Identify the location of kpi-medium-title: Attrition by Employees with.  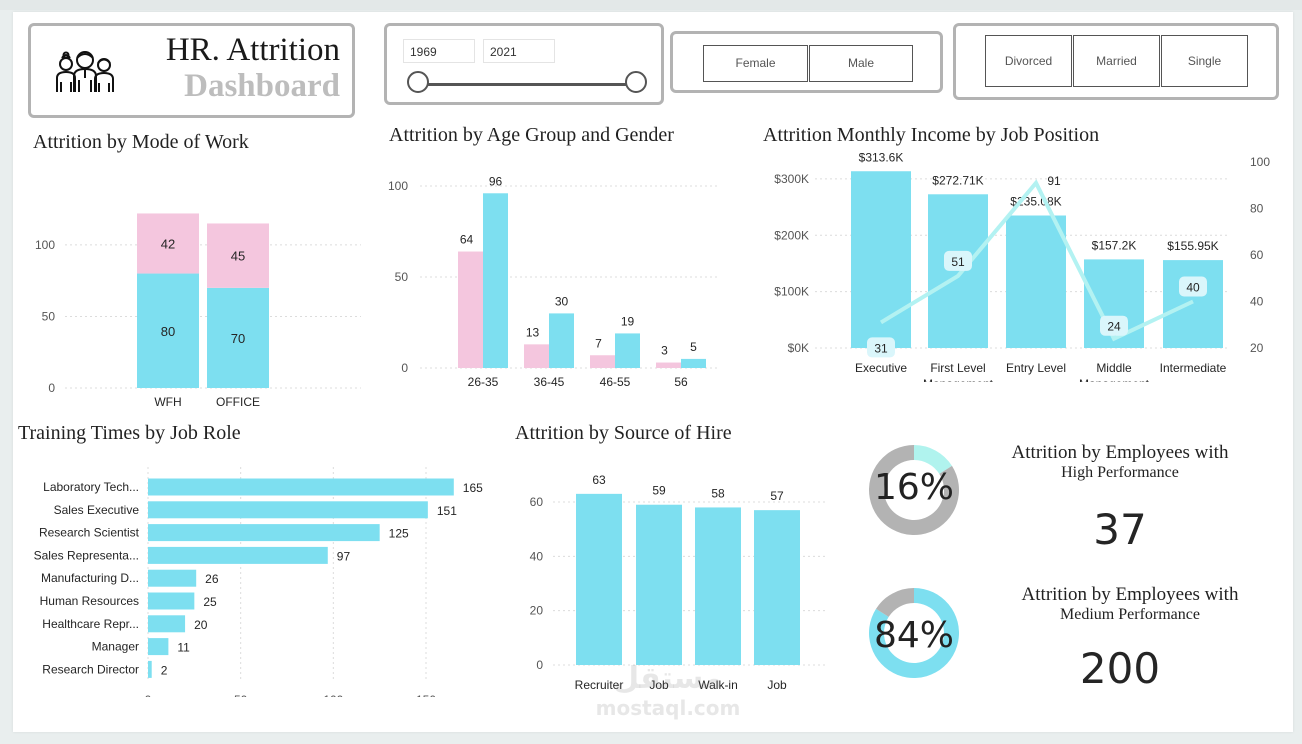
(1130, 594).